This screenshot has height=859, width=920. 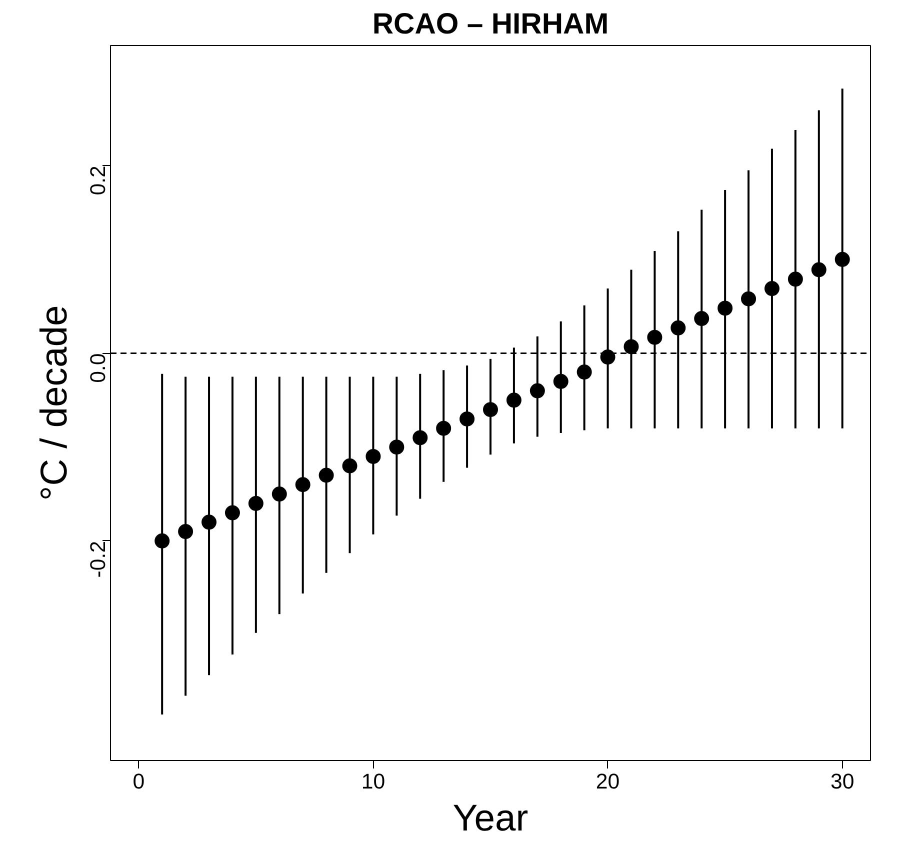 What do you see at coordinates (138, 782) in the screenshot?
I see `x-tick-label: 0` at bounding box center [138, 782].